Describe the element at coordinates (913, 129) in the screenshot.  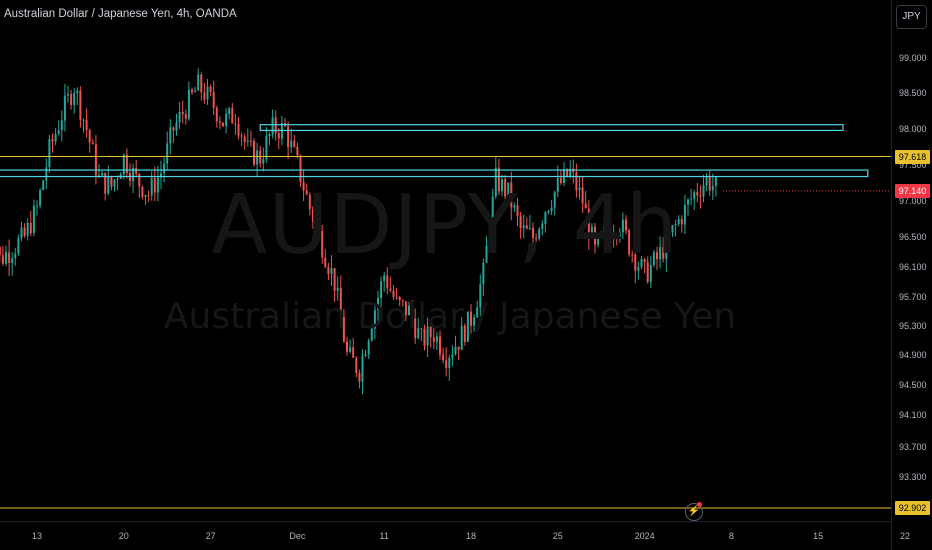
I see `price-tick-label: 98.000` at that location.